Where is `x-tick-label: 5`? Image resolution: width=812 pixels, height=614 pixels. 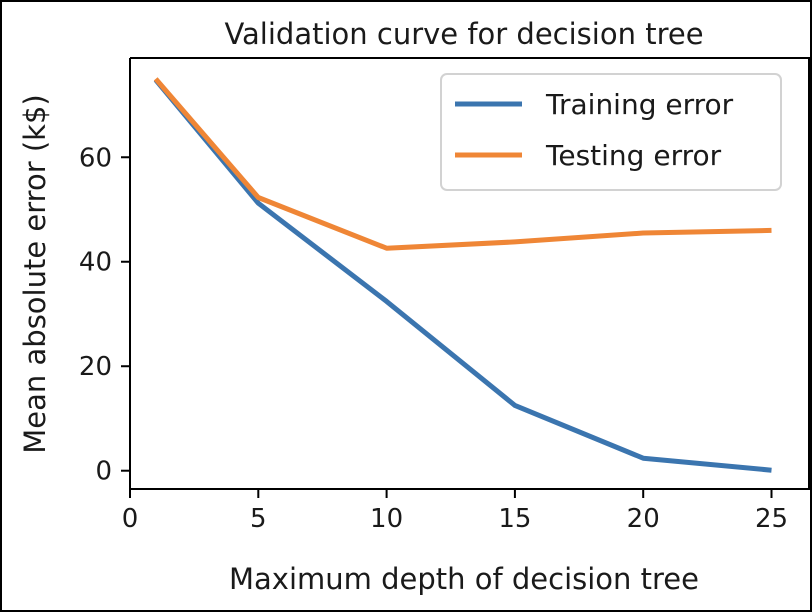
x-tick-label: 5 is located at coordinates (258, 519).